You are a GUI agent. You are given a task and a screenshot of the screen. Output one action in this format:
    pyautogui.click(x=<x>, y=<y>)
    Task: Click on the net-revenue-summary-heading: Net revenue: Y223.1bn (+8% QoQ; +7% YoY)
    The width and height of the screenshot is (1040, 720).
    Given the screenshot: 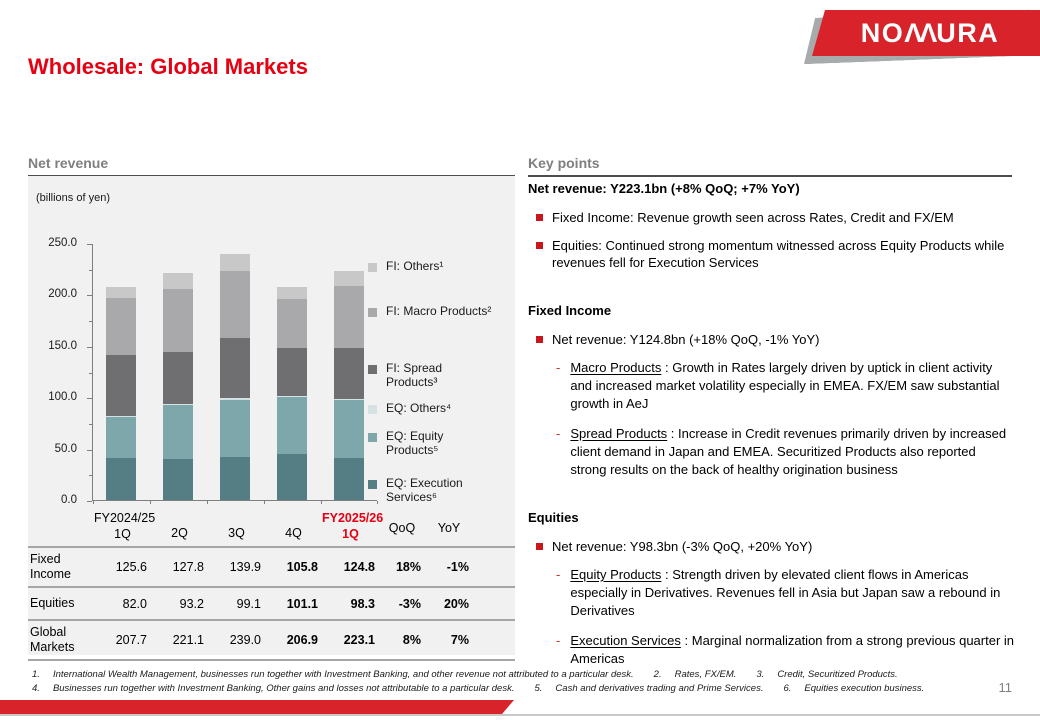 What is the action you would take?
    pyautogui.click(x=664, y=188)
    